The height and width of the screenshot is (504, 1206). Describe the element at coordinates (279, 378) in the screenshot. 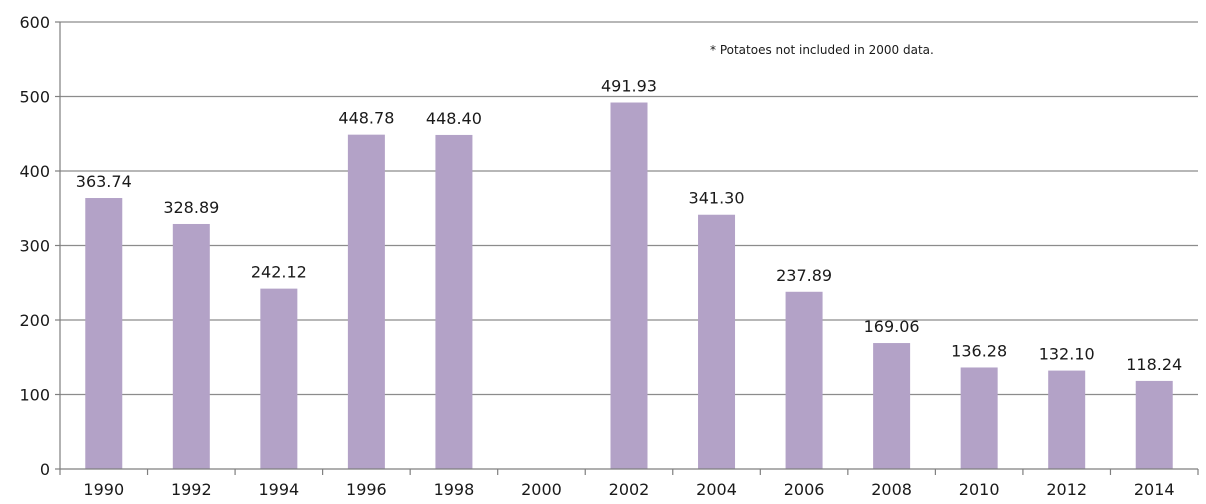

I see `bar-1994` at that location.